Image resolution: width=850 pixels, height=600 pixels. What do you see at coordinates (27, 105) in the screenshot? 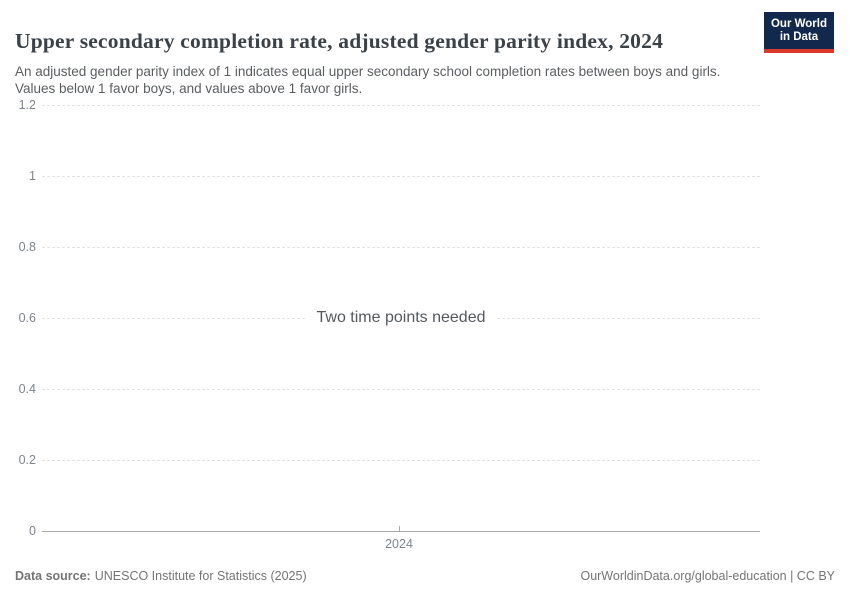
I see `y-axis-tick-label: 1.2` at bounding box center [27, 105].